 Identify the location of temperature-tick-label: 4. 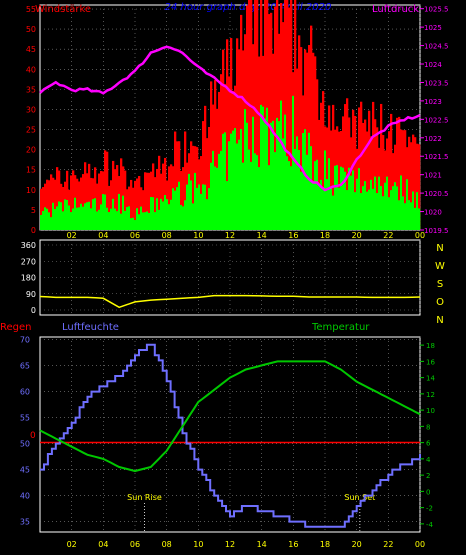
(428, 460).